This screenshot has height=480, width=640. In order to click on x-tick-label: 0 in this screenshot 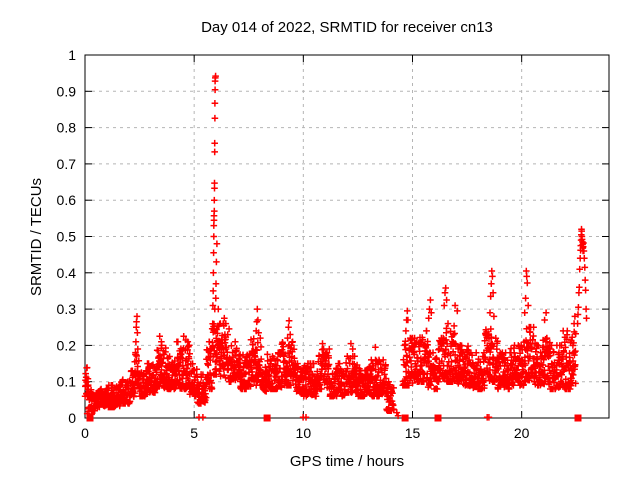, I will do `click(85, 433)`.